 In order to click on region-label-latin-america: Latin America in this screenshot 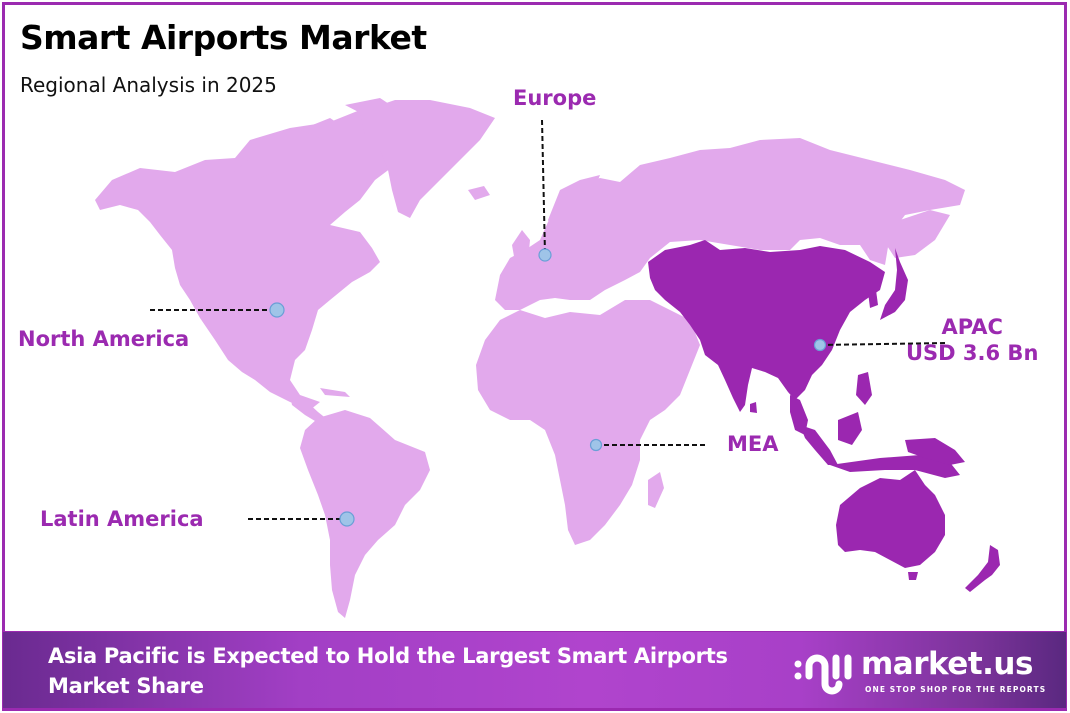, I will do `click(122, 519)`.